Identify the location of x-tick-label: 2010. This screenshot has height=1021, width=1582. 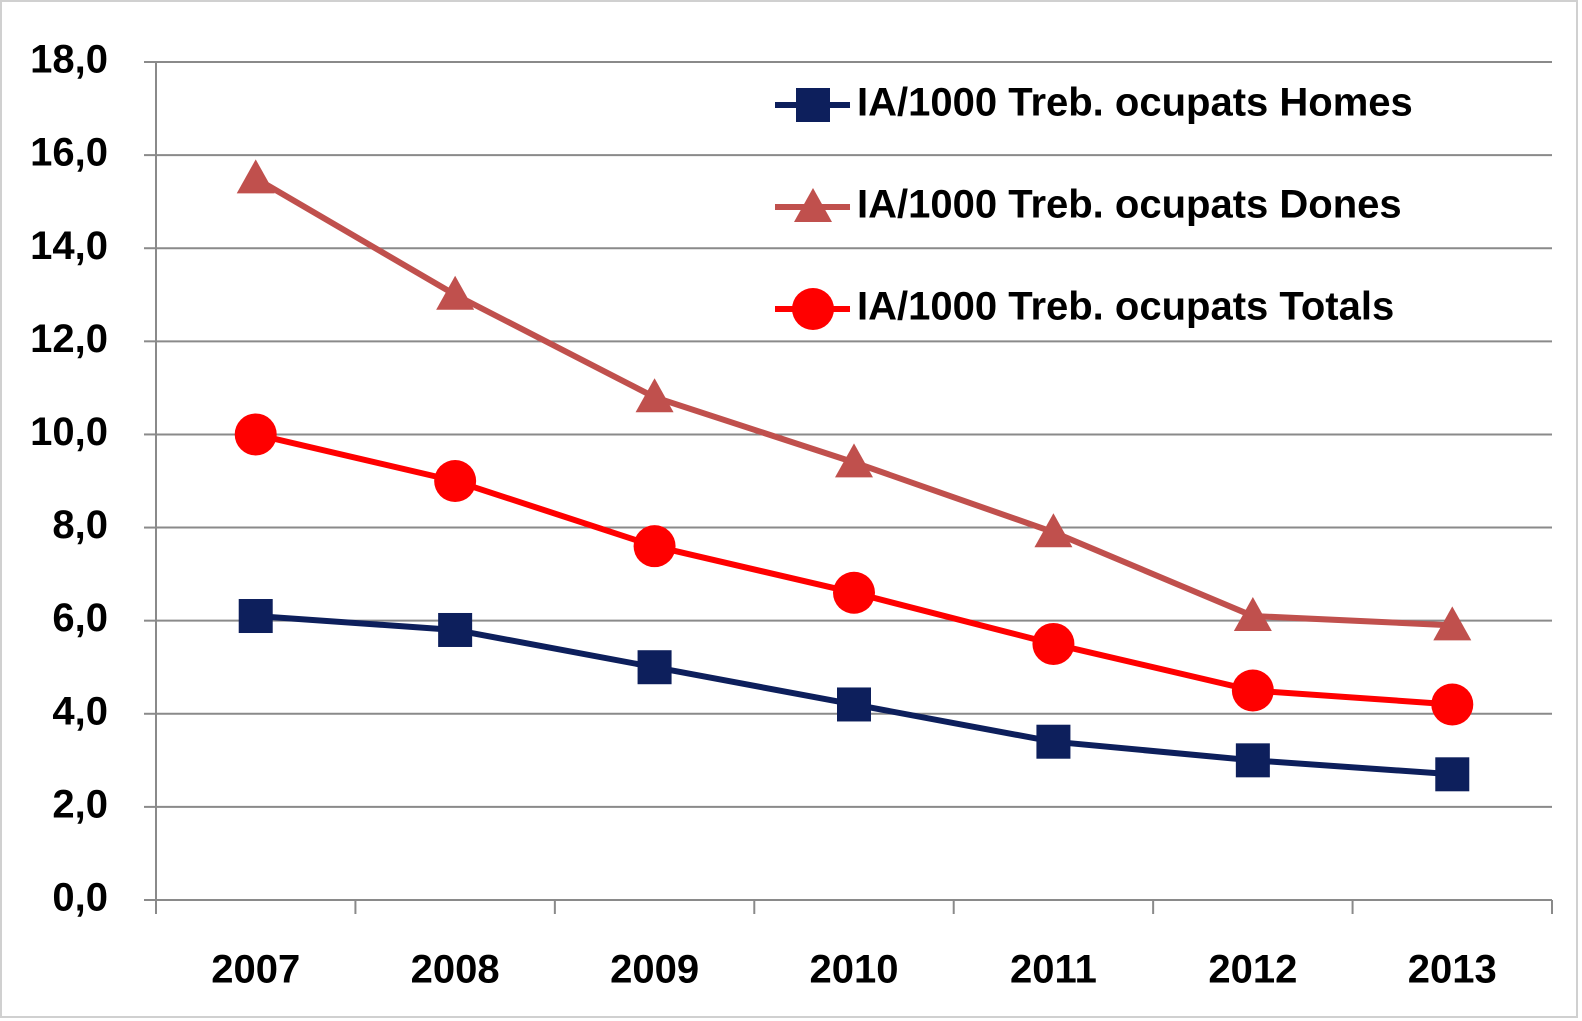
(854, 970).